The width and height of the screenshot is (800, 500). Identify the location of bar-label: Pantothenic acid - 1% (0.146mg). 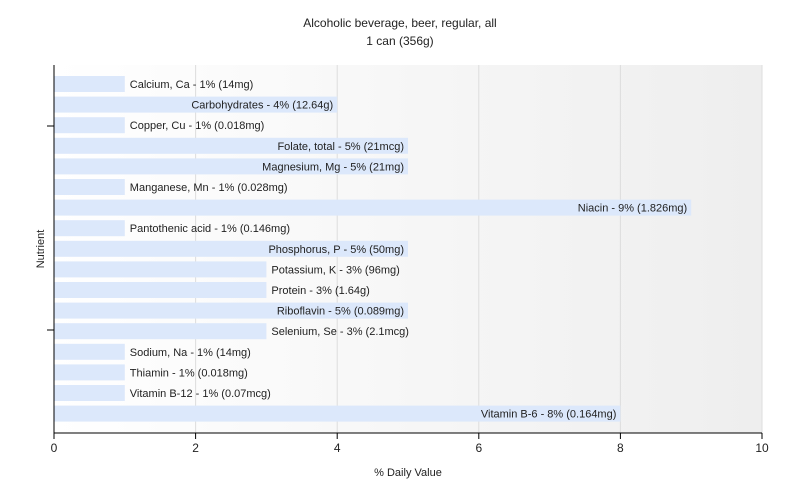
(210, 229).